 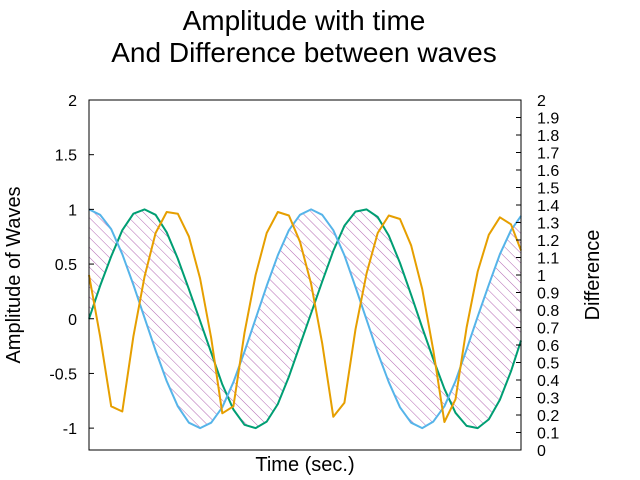 What do you see at coordinates (548, 189) in the screenshot?
I see `y2-tick-label: 1.5` at bounding box center [548, 189].